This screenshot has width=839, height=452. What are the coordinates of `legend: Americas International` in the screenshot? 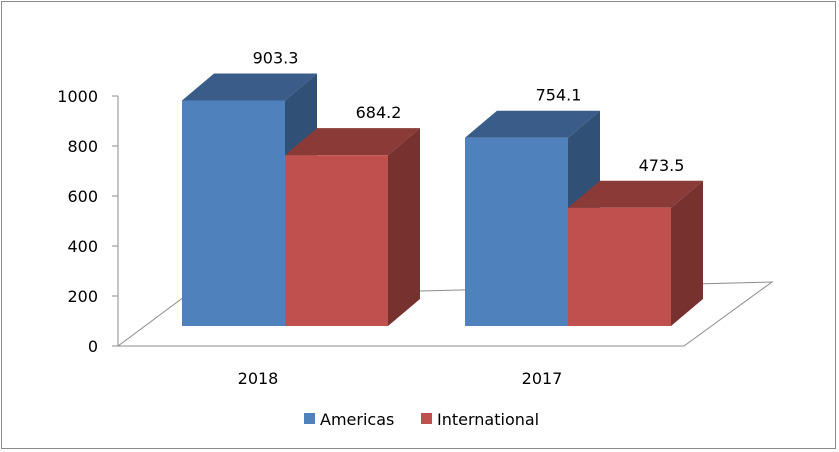 It's located at (421, 419).